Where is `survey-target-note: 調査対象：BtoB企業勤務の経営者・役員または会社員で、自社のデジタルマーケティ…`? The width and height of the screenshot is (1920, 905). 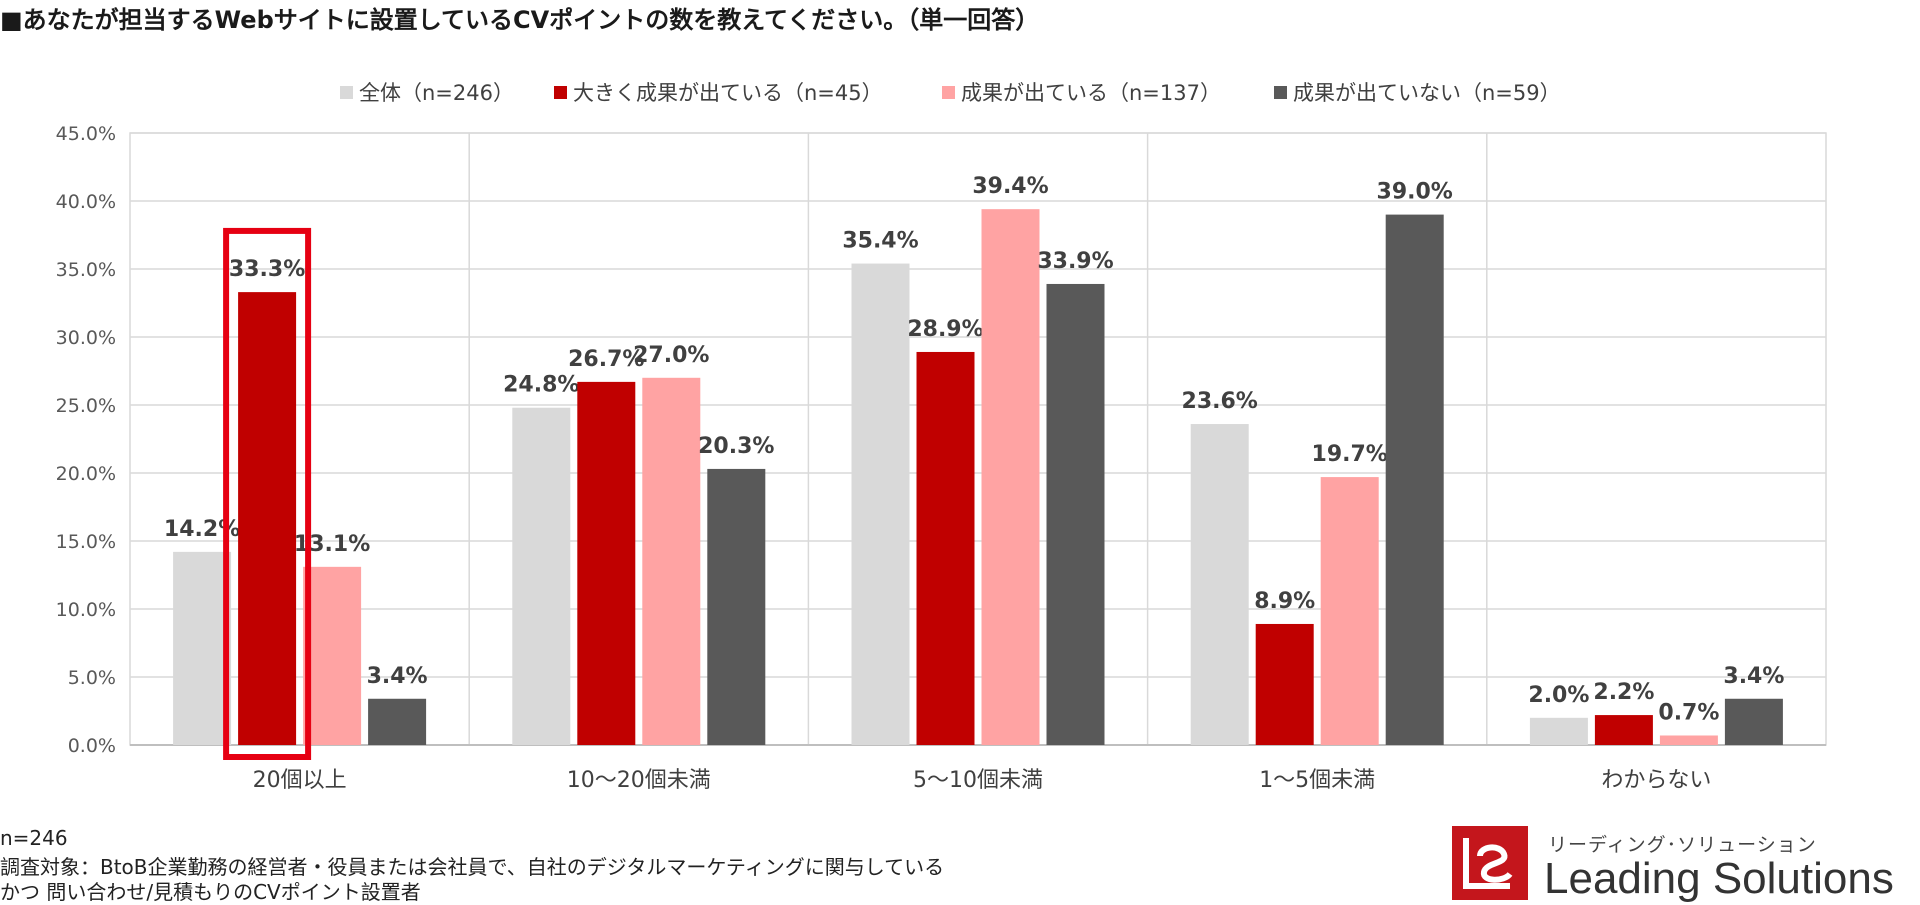 survey-target-note: 調査対象：BtoB企業勤務の経営者・役員または会社員で、自社のデジタルマーケティ… is located at coordinates (472, 867).